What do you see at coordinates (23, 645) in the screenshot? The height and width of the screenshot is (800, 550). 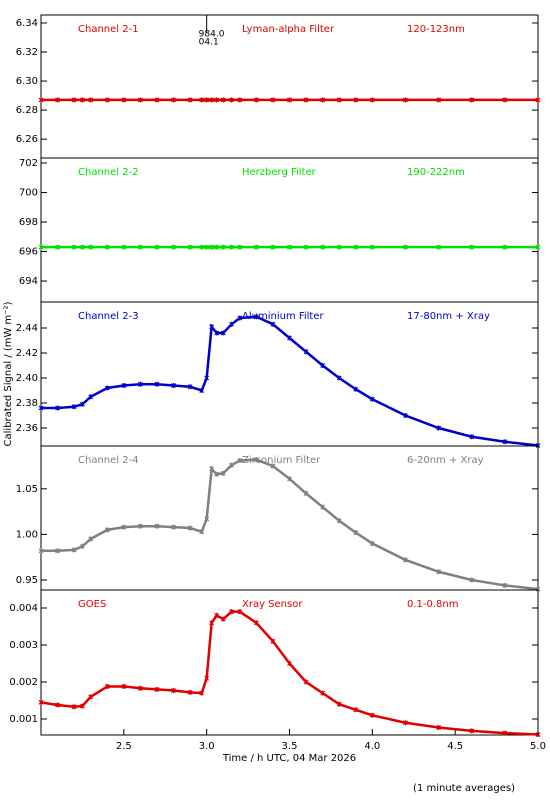 I see `y-tick-label: 0.003` at bounding box center [23, 645].